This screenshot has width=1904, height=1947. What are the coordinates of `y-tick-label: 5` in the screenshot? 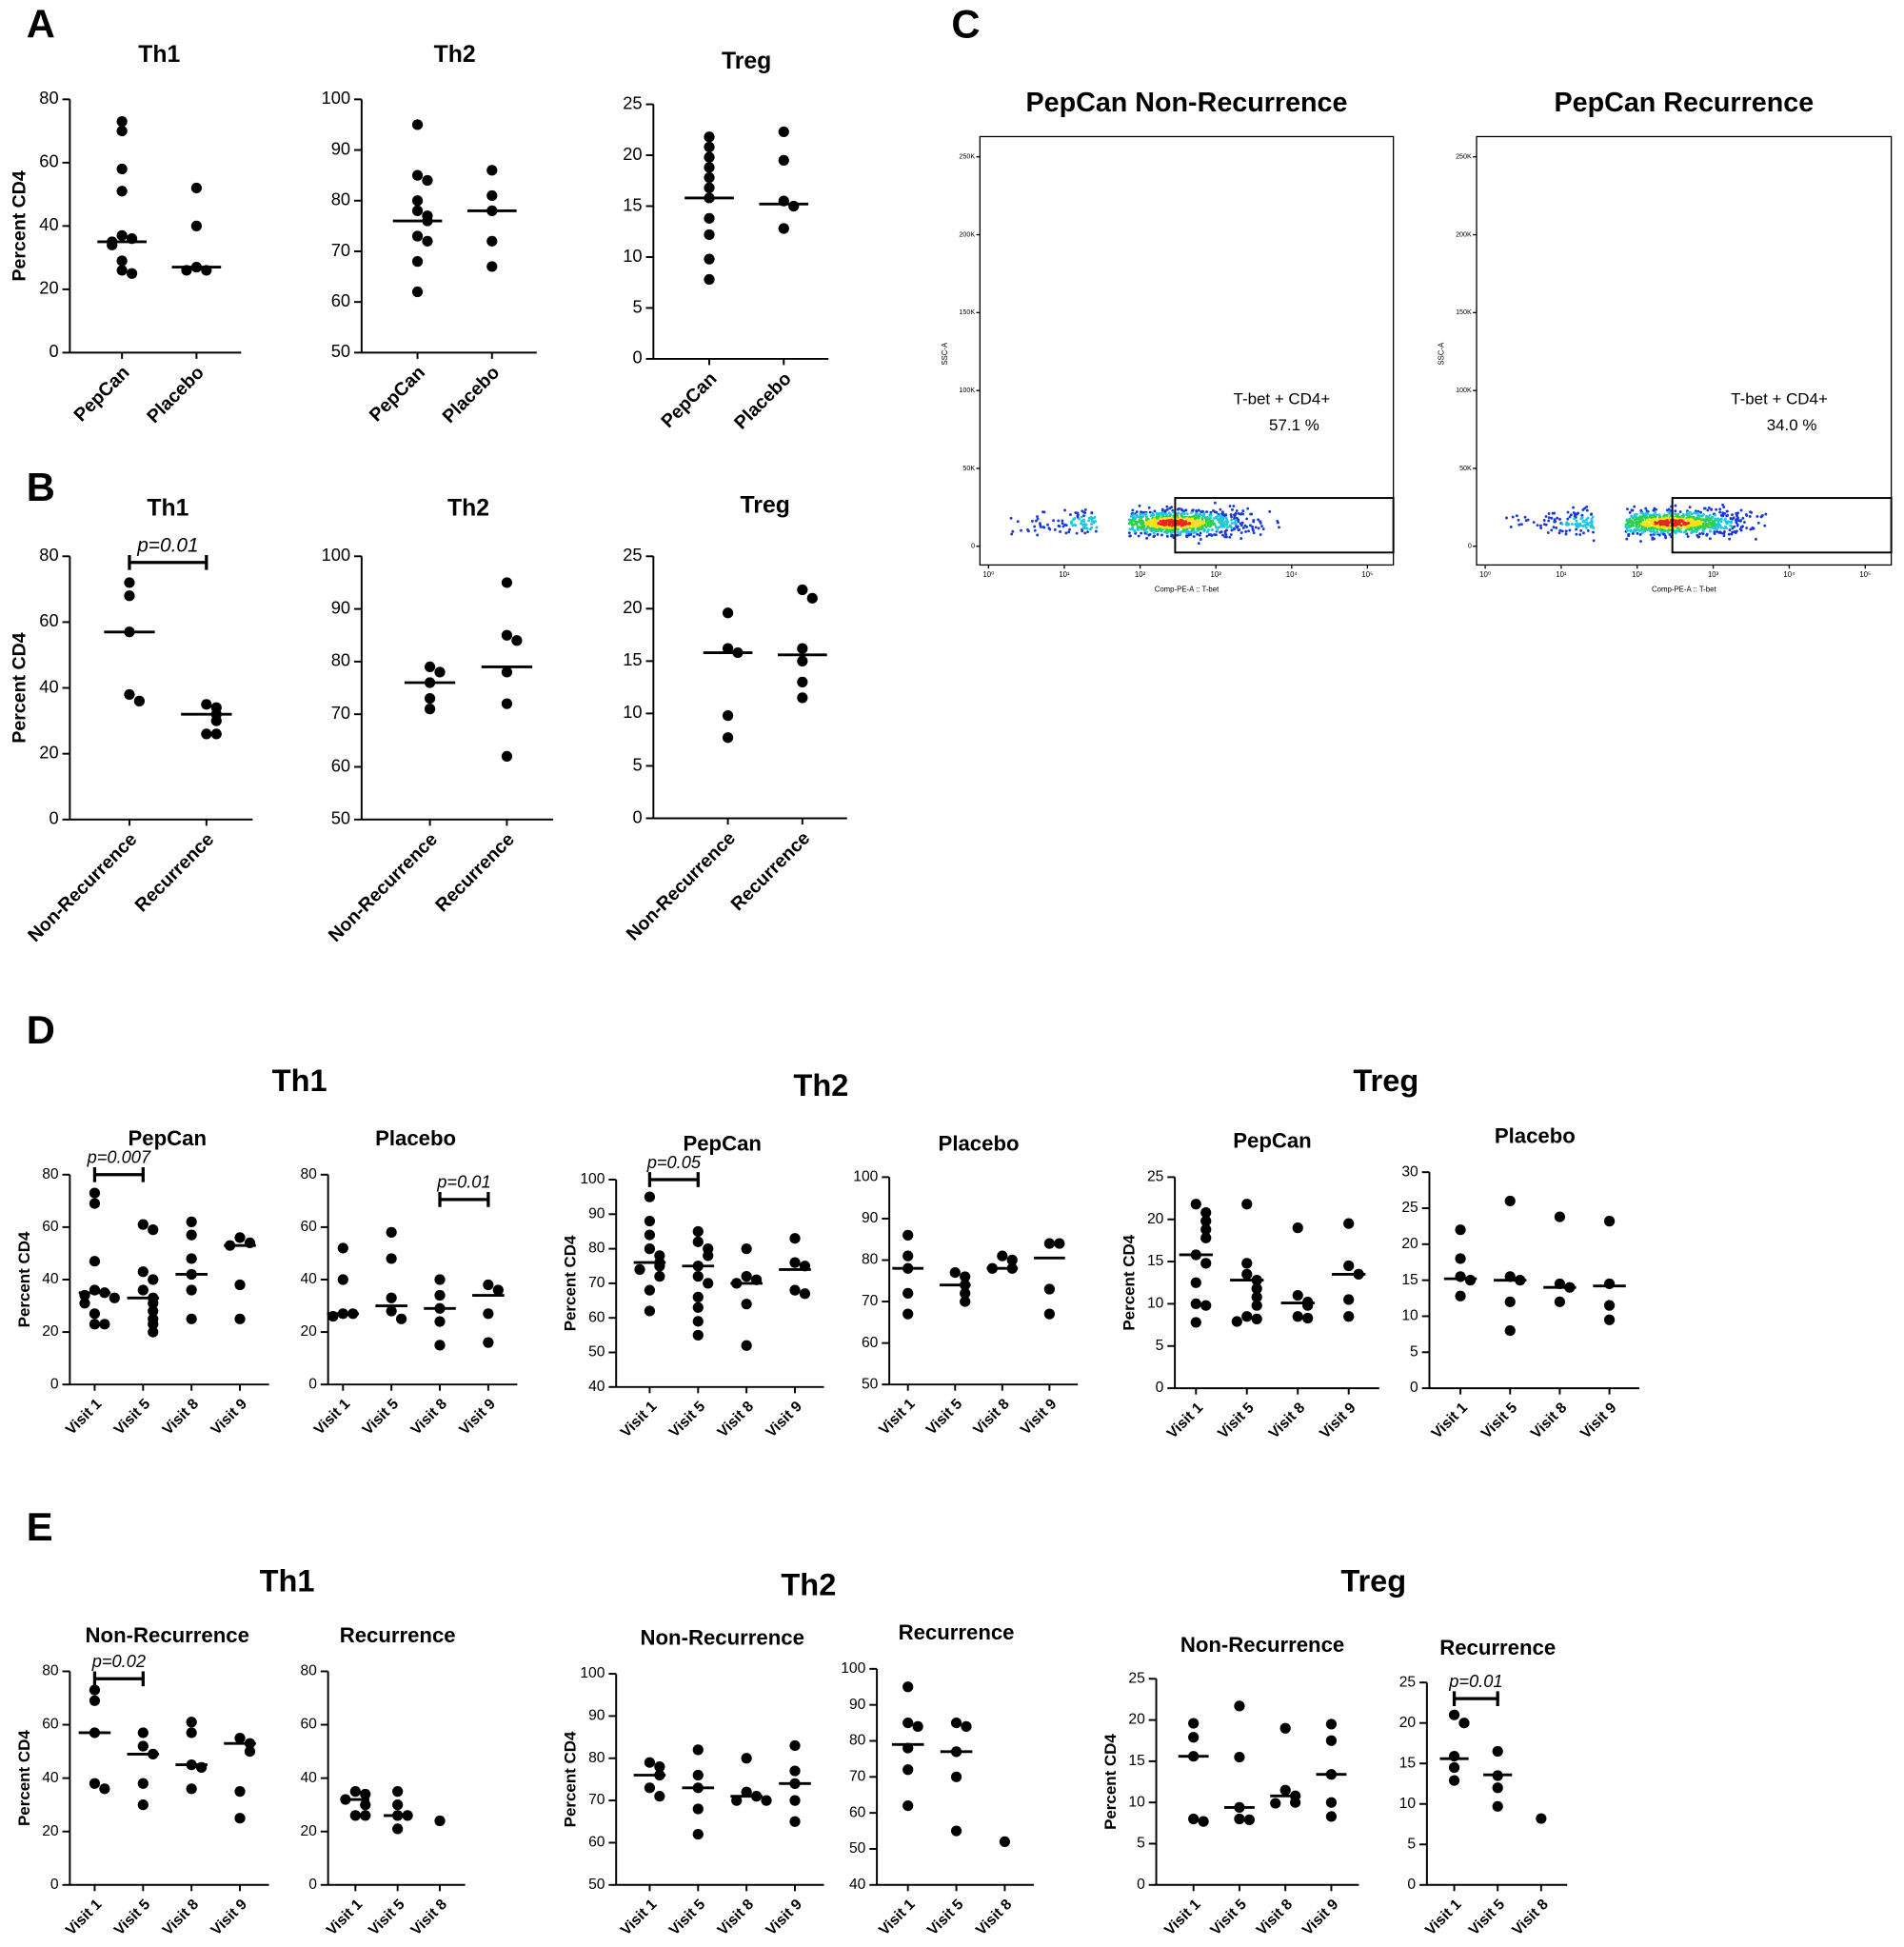 It's located at (1160, 1346).